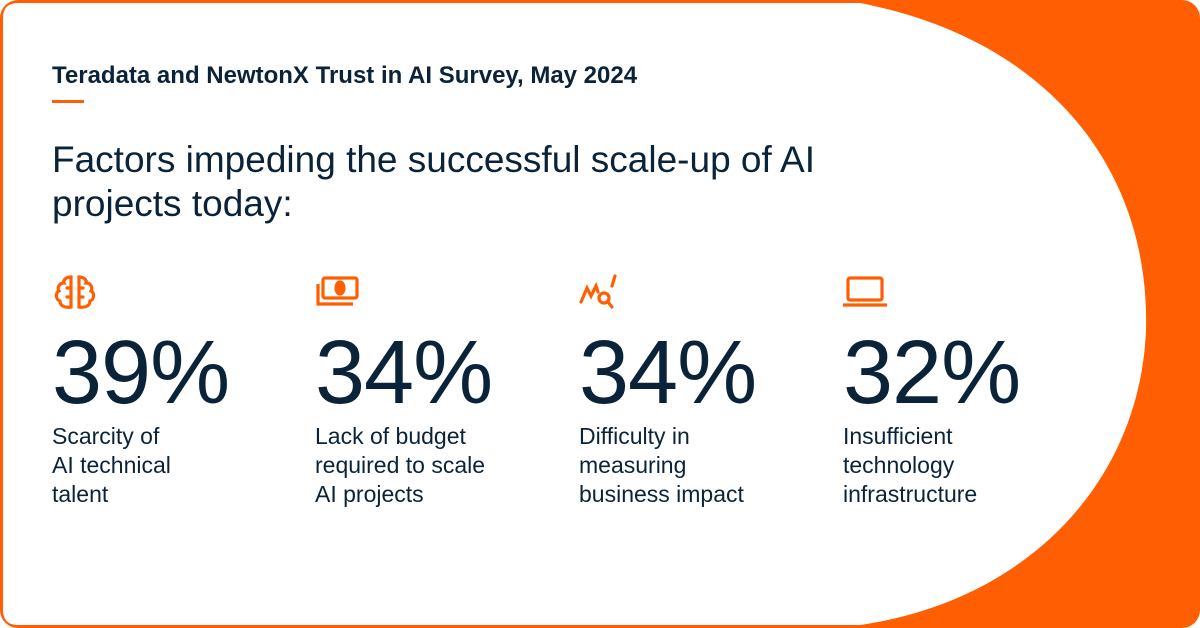 Image resolution: width=1200 pixels, height=628 pixels. I want to click on money-icon, so click(337, 291).